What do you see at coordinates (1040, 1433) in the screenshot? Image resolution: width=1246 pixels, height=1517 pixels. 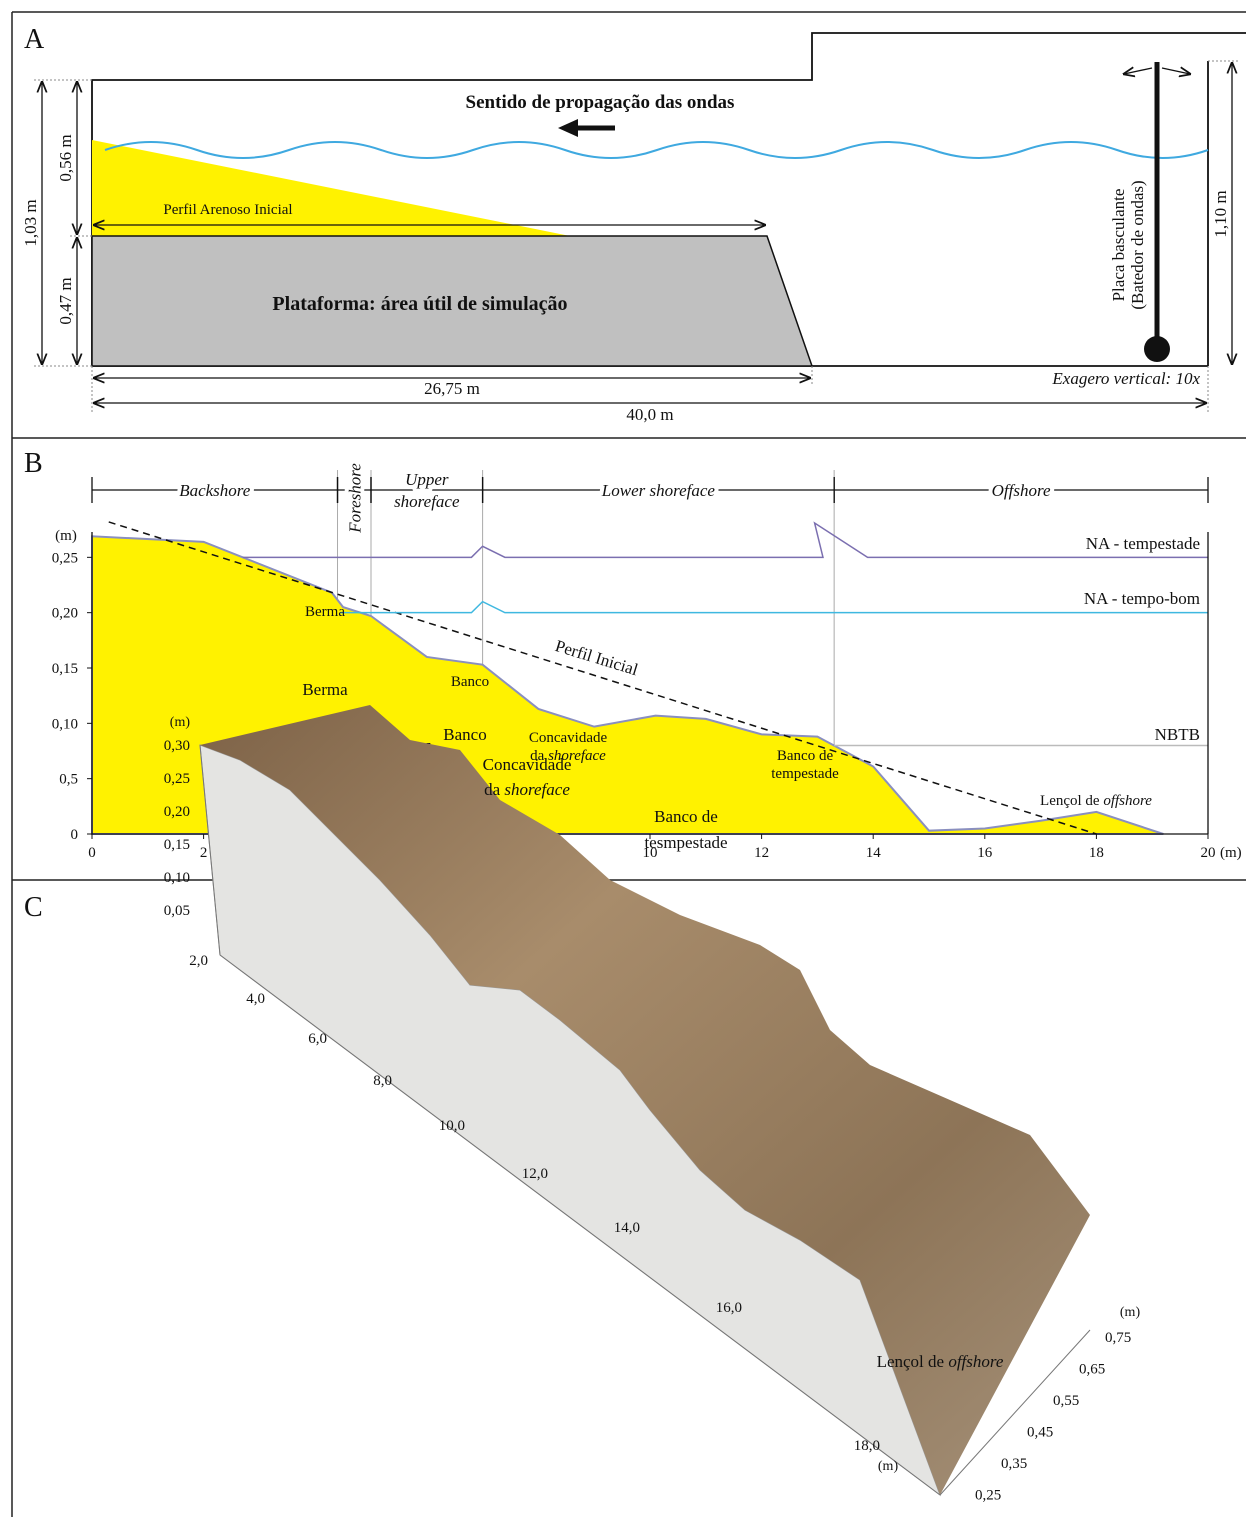 I see `width-tick-label: 0,45` at bounding box center [1040, 1433].